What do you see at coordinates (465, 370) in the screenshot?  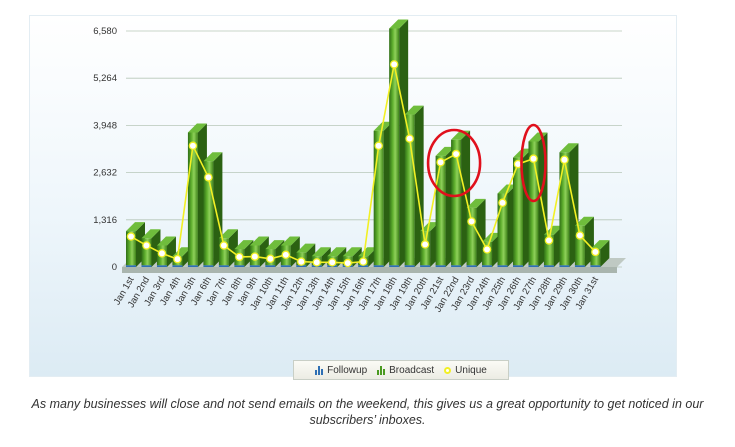 I see `legend-item-unique: Unique` at bounding box center [465, 370].